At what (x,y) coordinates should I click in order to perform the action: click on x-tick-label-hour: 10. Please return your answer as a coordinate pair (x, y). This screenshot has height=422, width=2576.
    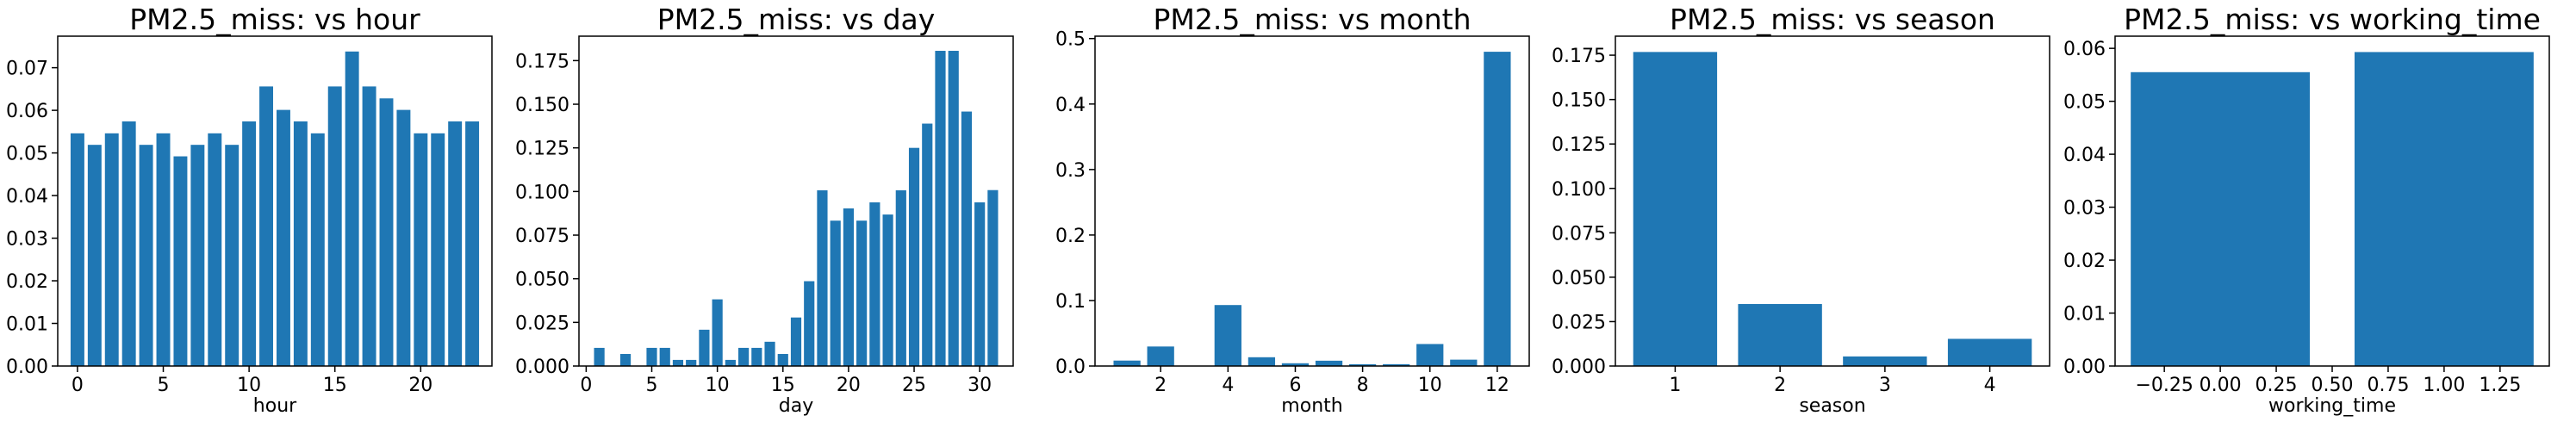
    Looking at the image, I should click on (249, 385).